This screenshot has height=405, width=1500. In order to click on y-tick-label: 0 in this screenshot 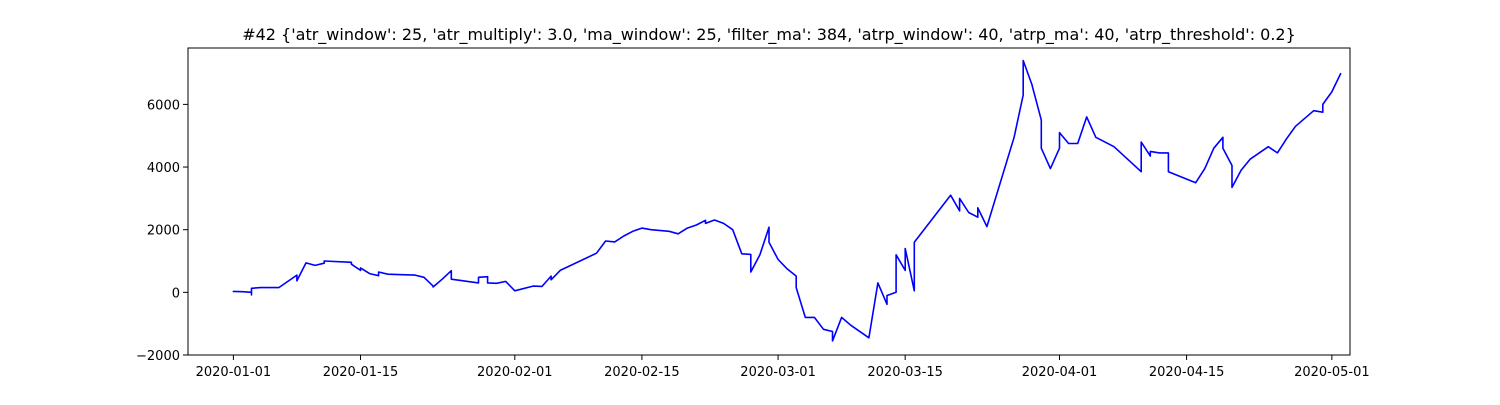, I will do `click(176, 293)`.